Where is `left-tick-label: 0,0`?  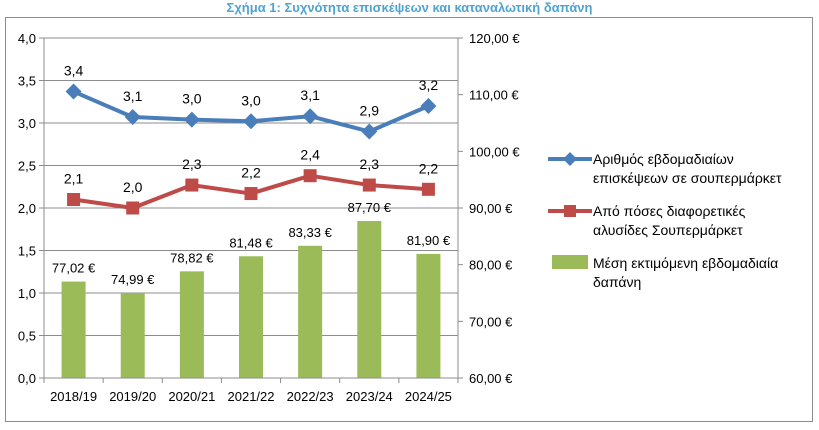 left-tick-label: 0,0 is located at coordinates (27, 378).